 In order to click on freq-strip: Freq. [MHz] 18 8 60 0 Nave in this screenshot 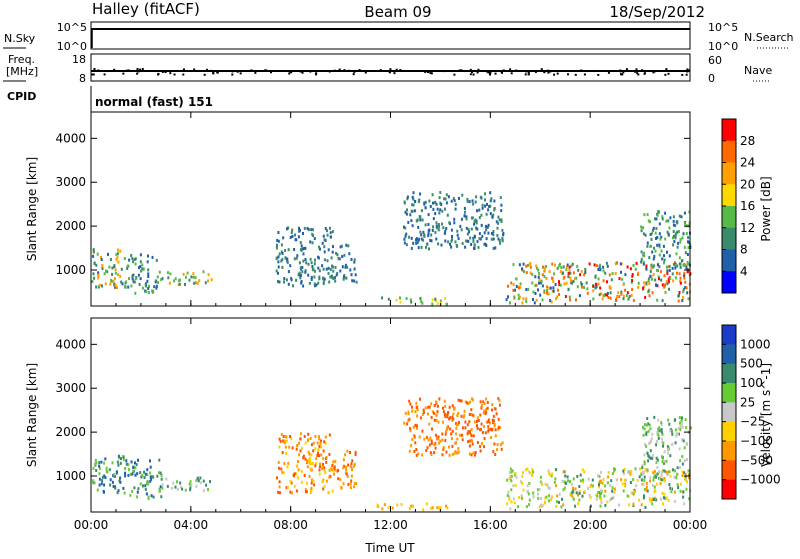, I will do `click(387, 69)`.